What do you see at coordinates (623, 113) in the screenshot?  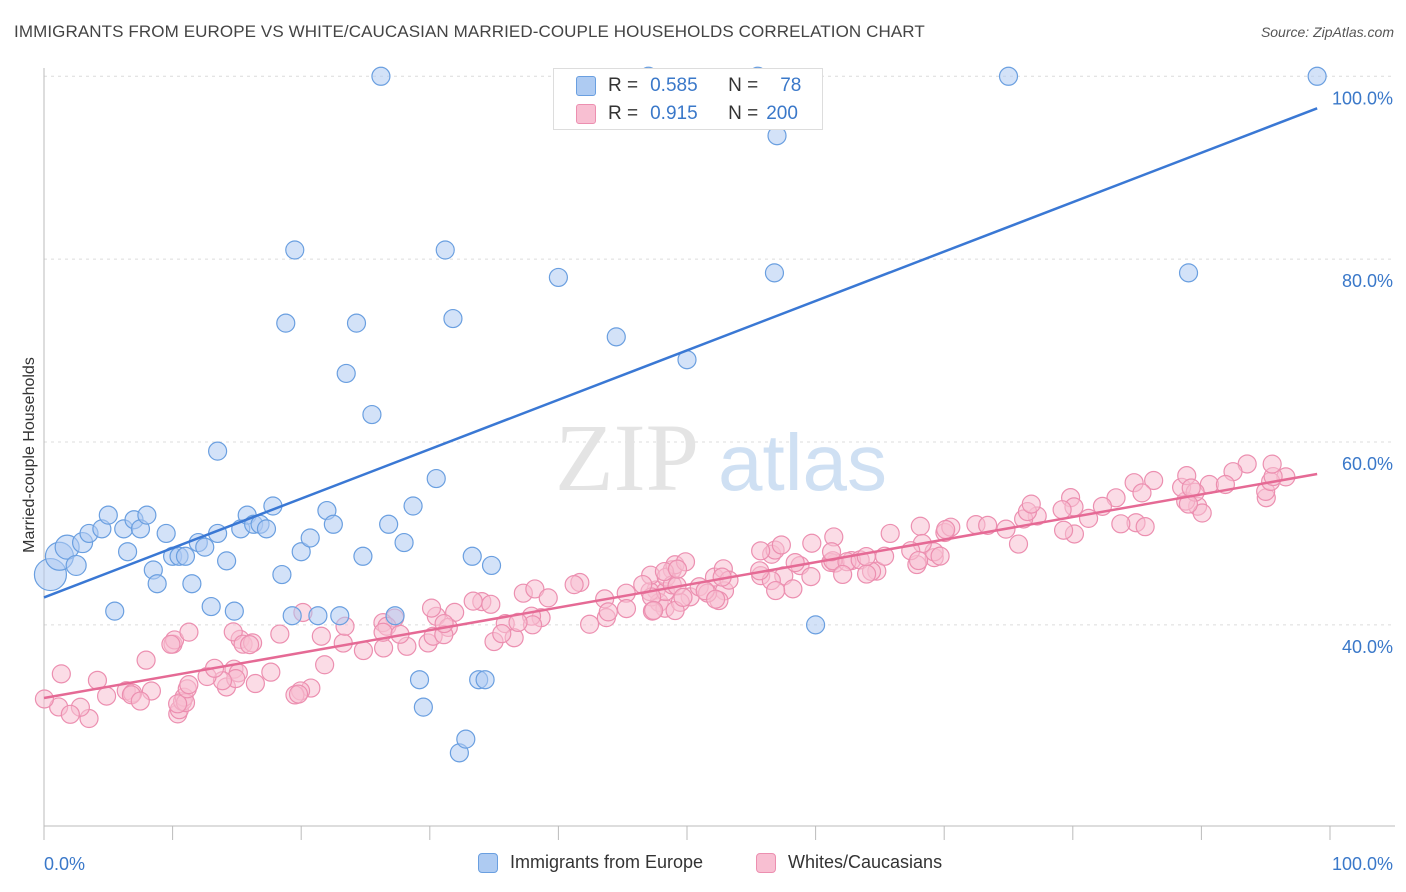 I see `r-label: R =` at bounding box center [623, 113].